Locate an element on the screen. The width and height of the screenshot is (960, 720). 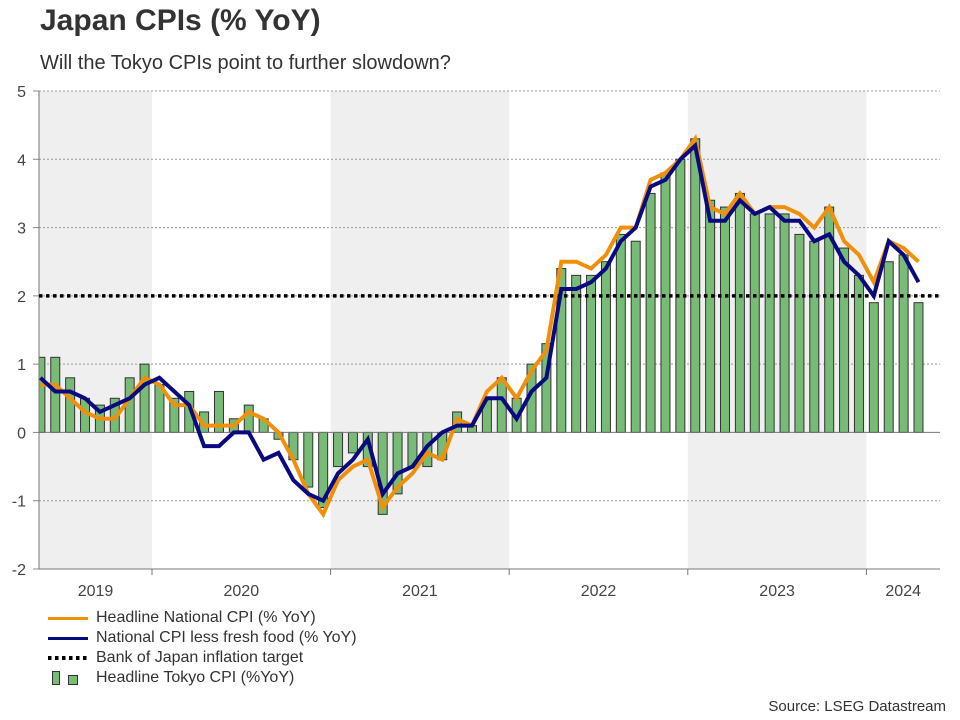
x-tick-label: 2023 is located at coordinates (777, 591).